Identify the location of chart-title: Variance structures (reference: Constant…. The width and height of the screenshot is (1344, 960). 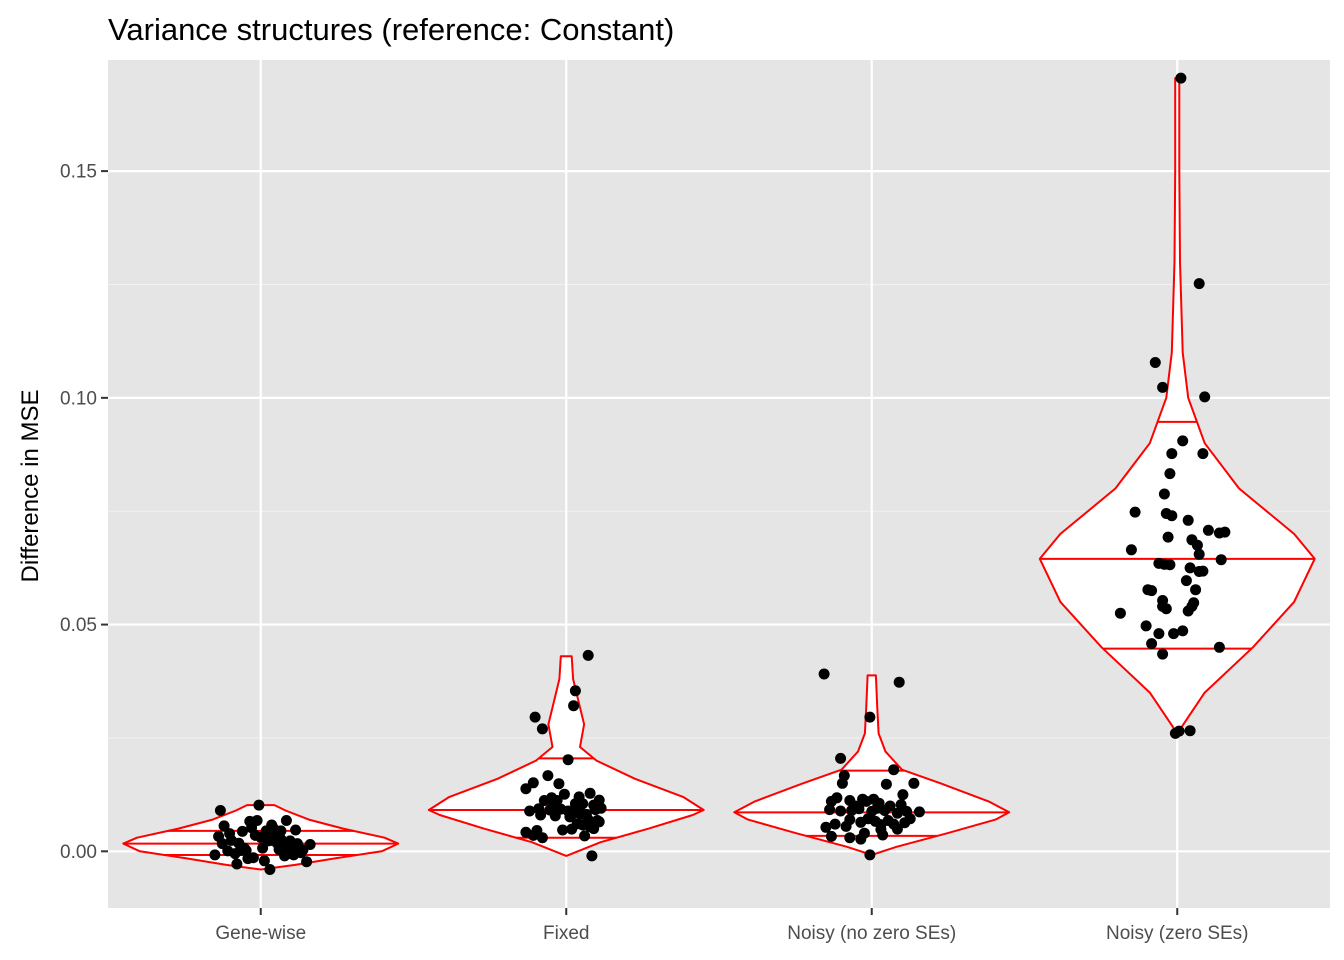
(391, 29).